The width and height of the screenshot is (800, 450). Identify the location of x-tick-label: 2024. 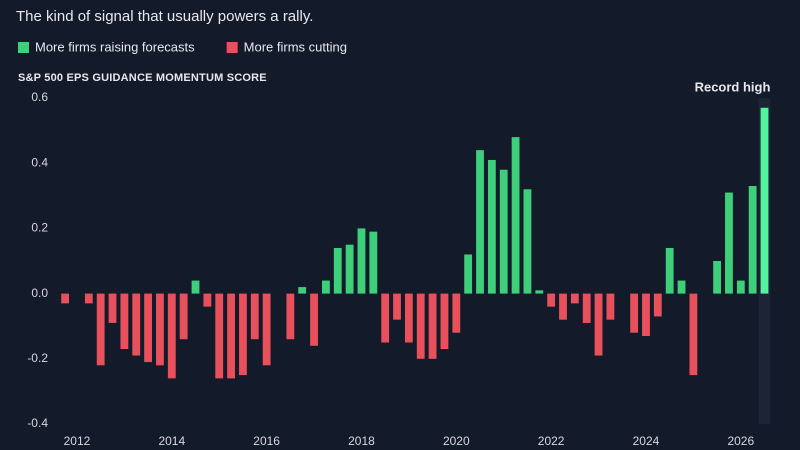
(646, 441).